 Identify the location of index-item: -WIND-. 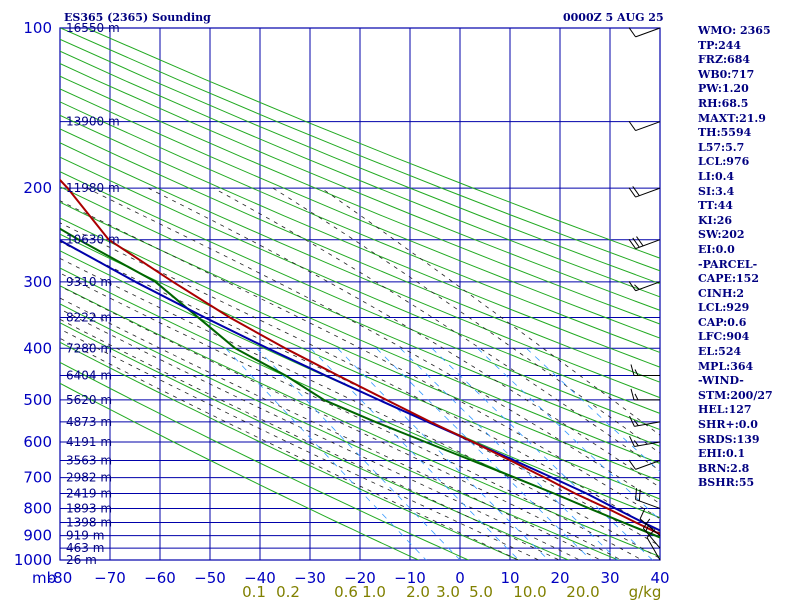
(721, 381).